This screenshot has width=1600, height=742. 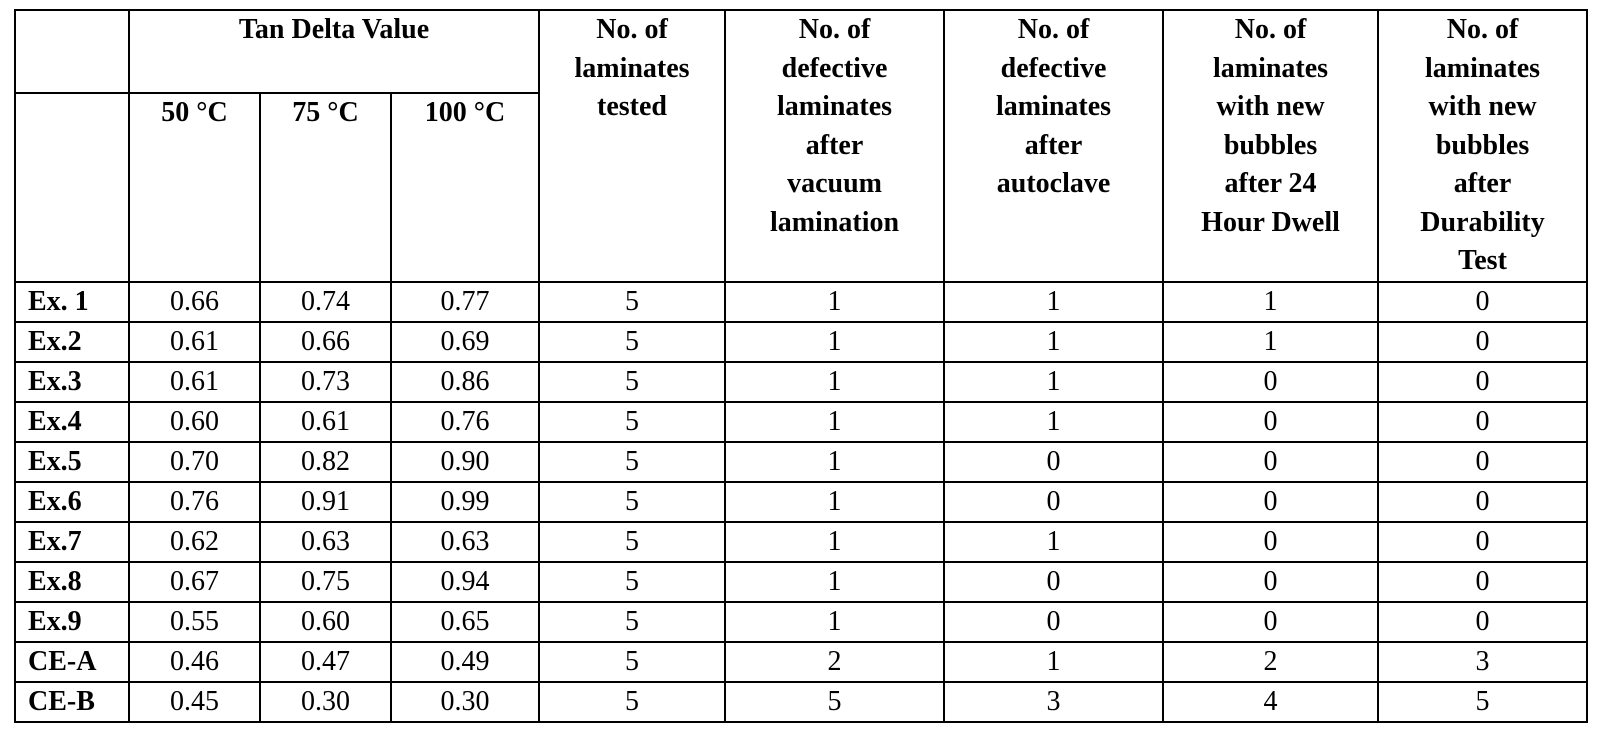 What do you see at coordinates (325, 341) in the screenshot?
I see `tan-delta-75c-cell: 0.66` at bounding box center [325, 341].